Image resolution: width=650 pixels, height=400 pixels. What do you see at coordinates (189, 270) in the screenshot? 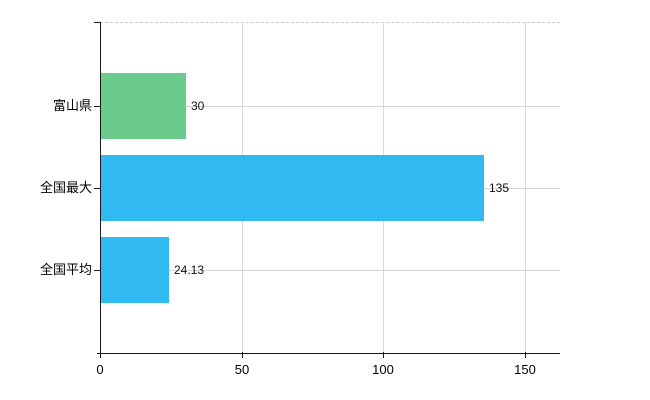
I see `value-label: 24.13` at bounding box center [189, 270].